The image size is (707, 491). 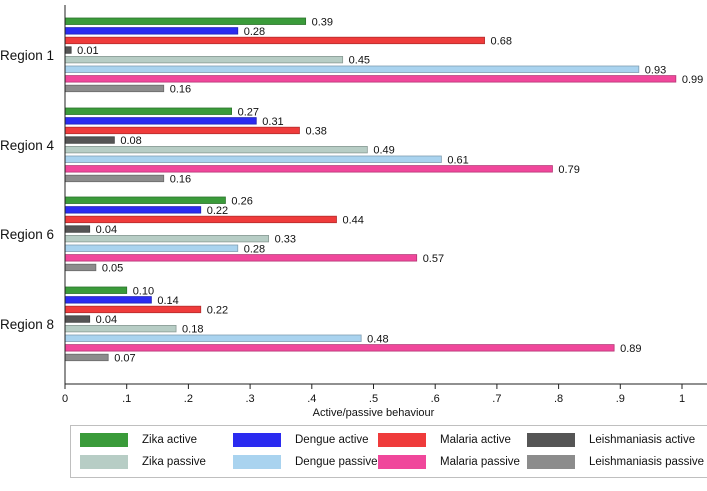 What do you see at coordinates (169, 440) in the screenshot?
I see `legend-label: Zika active` at bounding box center [169, 440].